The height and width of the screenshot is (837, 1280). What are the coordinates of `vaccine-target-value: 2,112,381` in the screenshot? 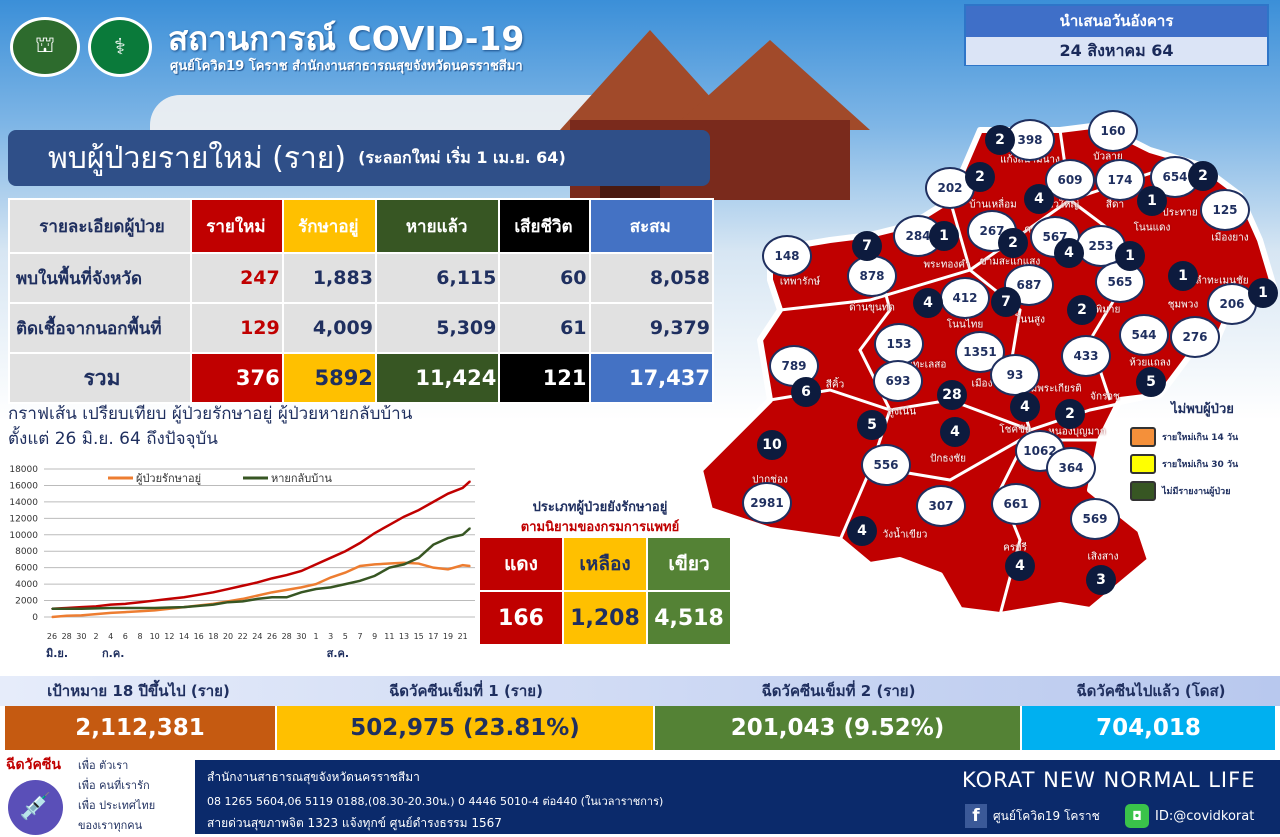 It's located at (140, 728).